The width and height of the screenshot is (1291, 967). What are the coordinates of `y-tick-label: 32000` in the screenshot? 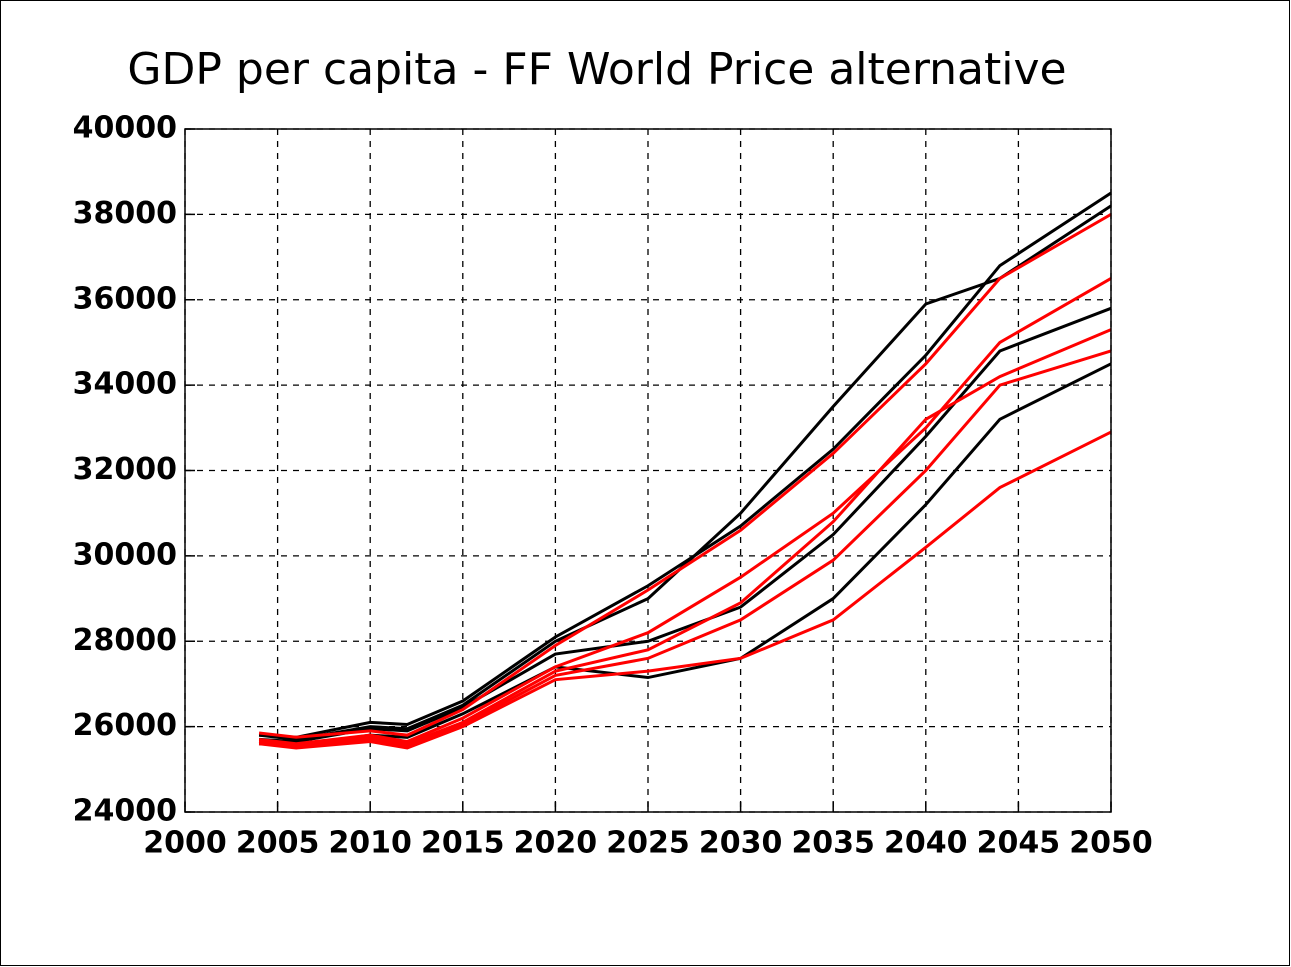 It's located at (125, 469).